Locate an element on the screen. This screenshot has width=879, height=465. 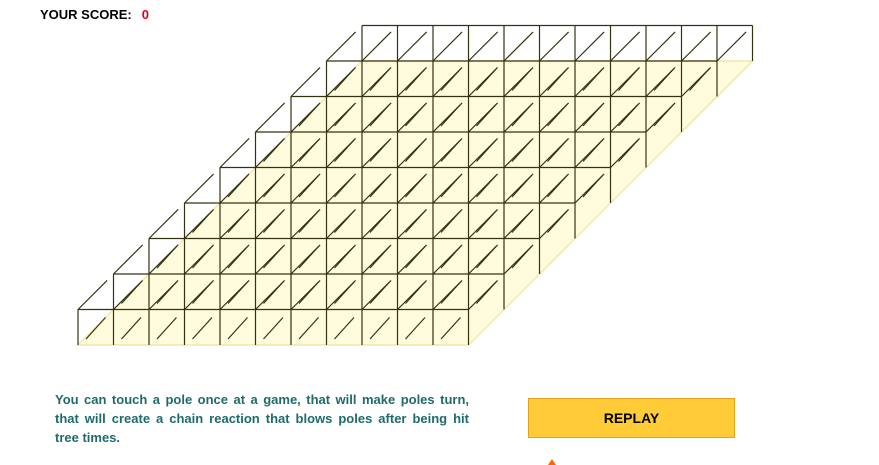
replay-button: REPLAY is located at coordinates (631, 418).